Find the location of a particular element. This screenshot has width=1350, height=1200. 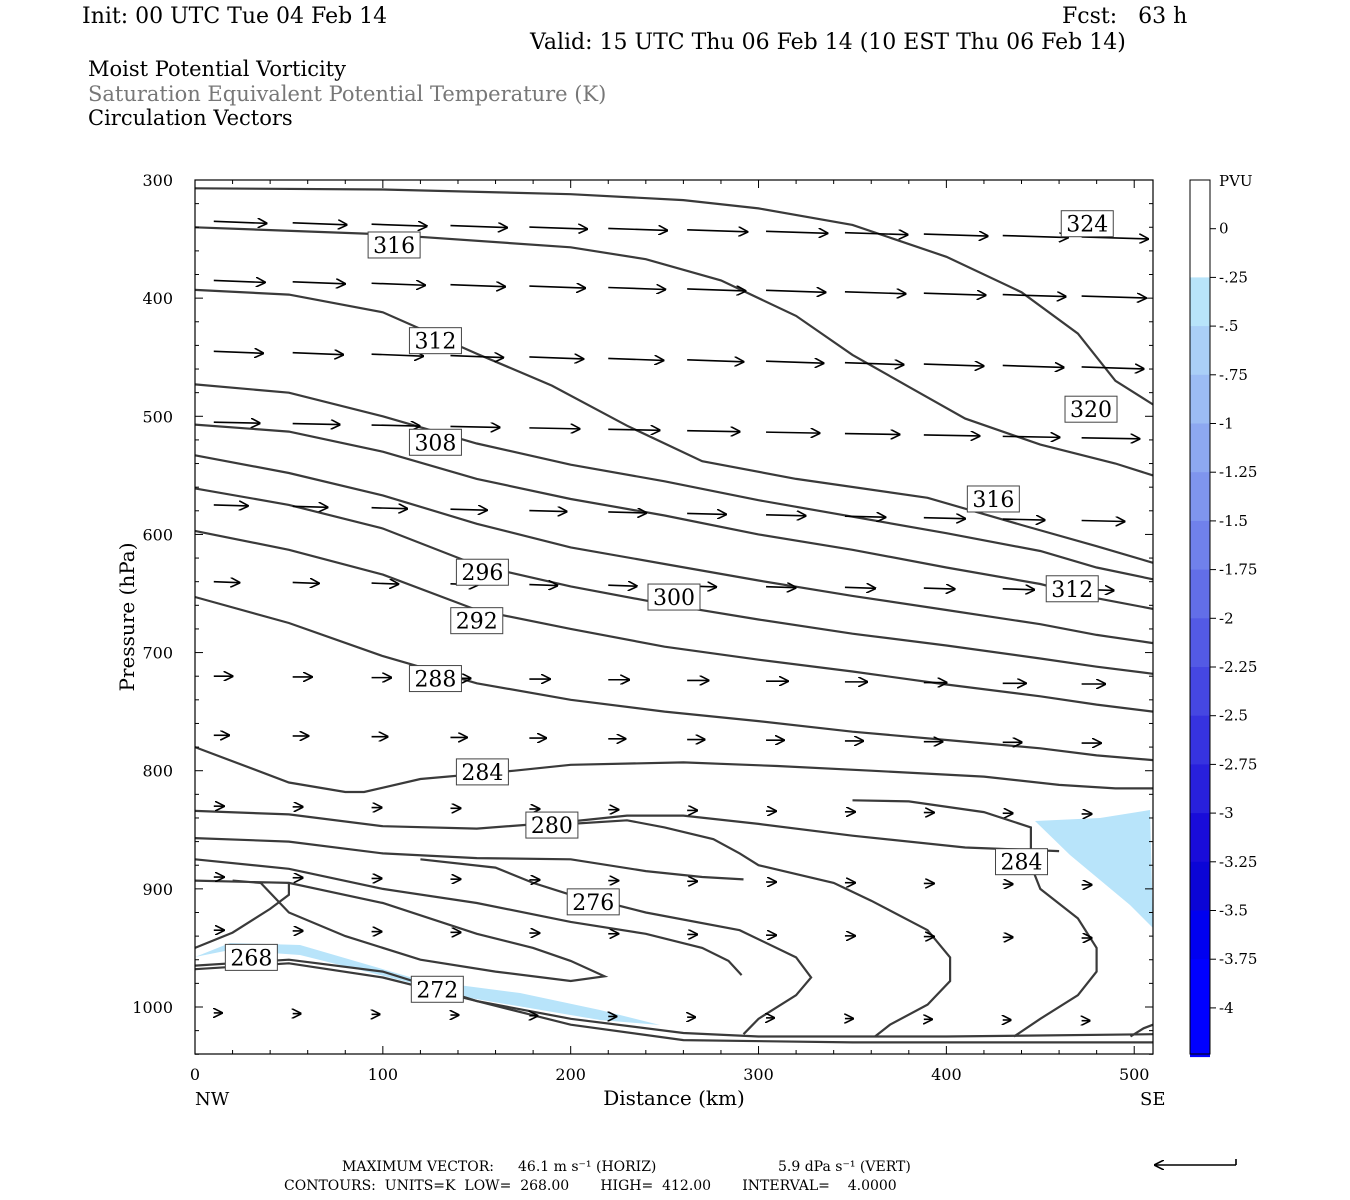

contour-label-14: 276 is located at coordinates (593, 902).